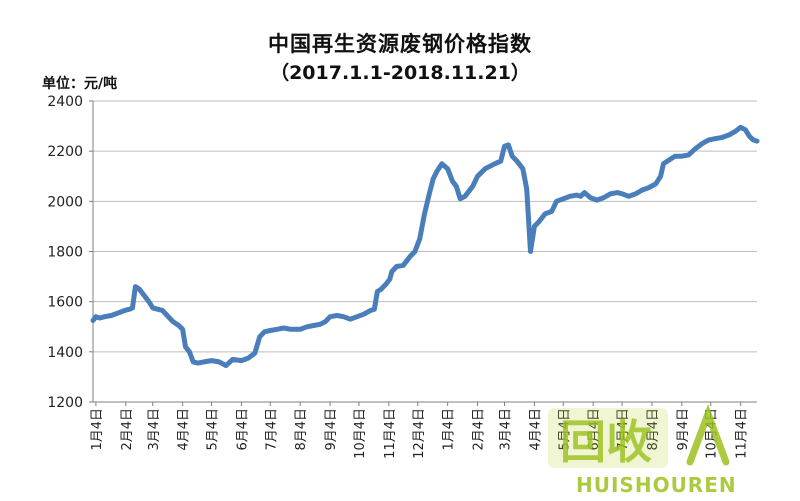  What do you see at coordinates (65, 403) in the screenshot?
I see `y-tick-label: 1200` at bounding box center [65, 403].